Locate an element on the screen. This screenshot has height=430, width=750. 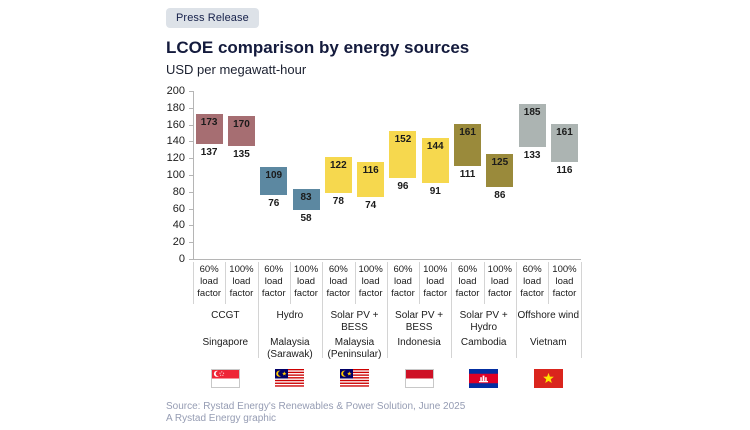
bar-high-value: 122 is located at coordinates (338, 165).